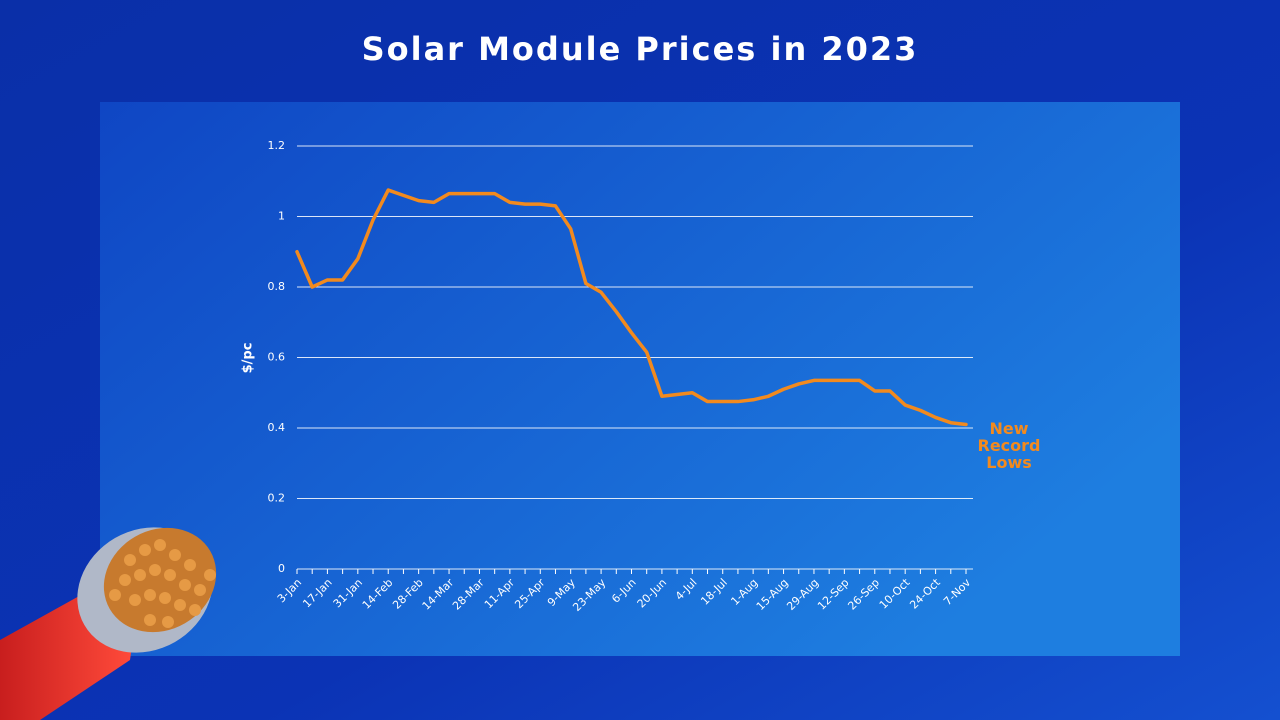 The width and height of the screenshot is (1280, 720). Describe the element at coordinates (248, 358) in the screenshot. I see `y-axis-label: $/pc` at that location.